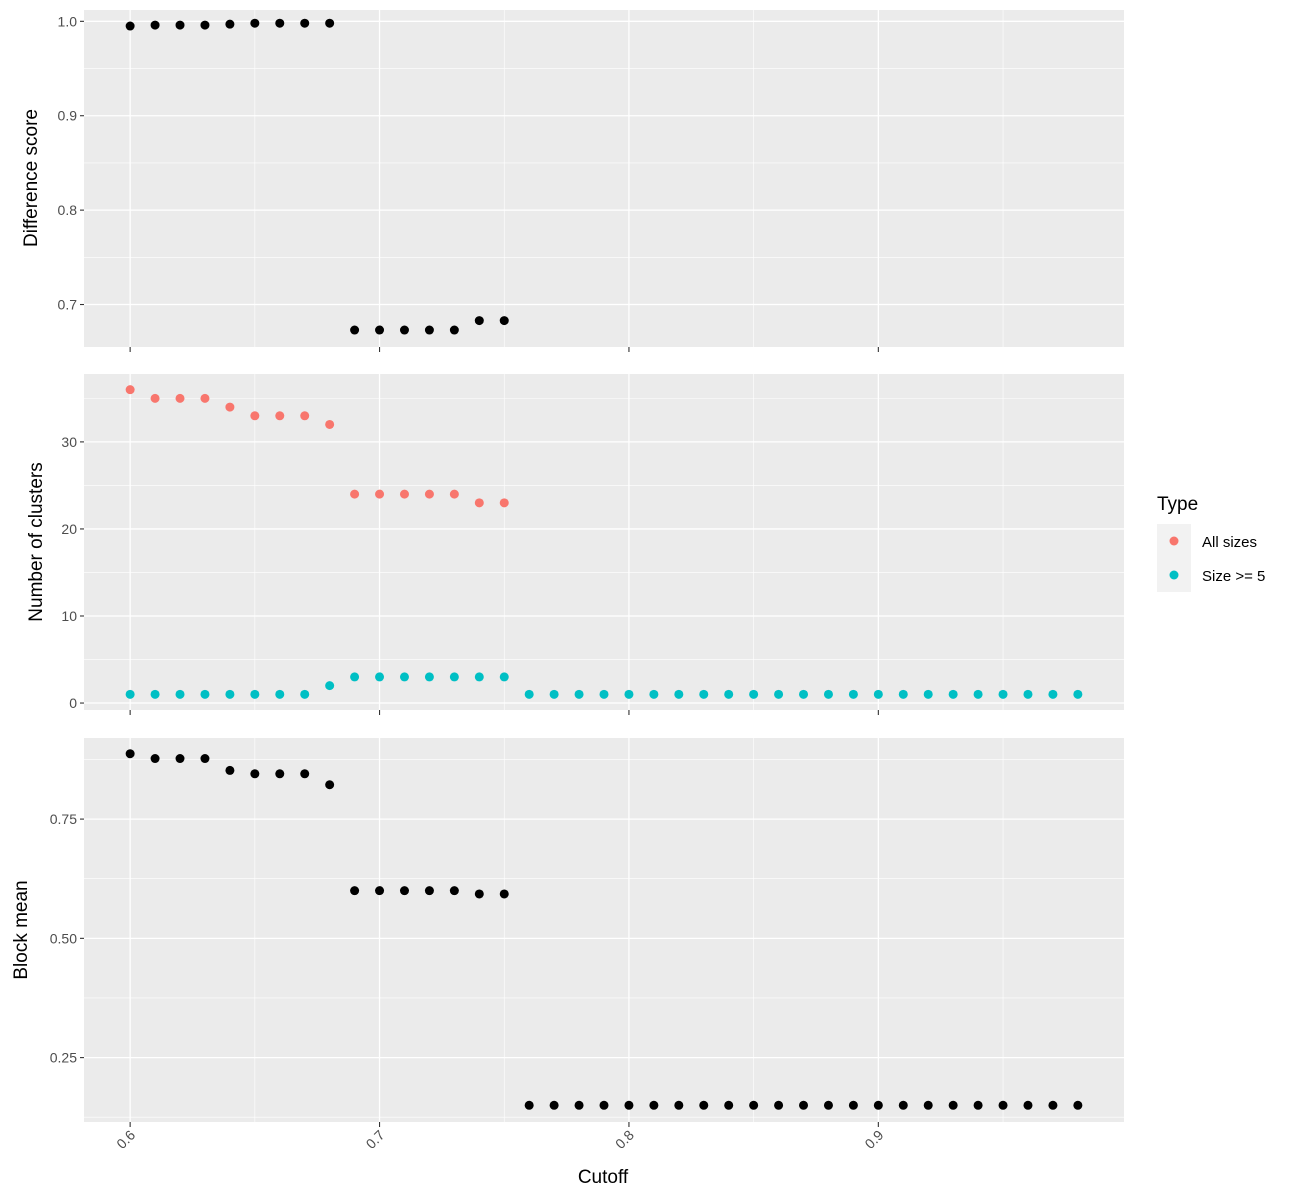 The image size is (1300, 1200). I want to click on panel-number-of-clusters-x-ticks, so click(504, 712).